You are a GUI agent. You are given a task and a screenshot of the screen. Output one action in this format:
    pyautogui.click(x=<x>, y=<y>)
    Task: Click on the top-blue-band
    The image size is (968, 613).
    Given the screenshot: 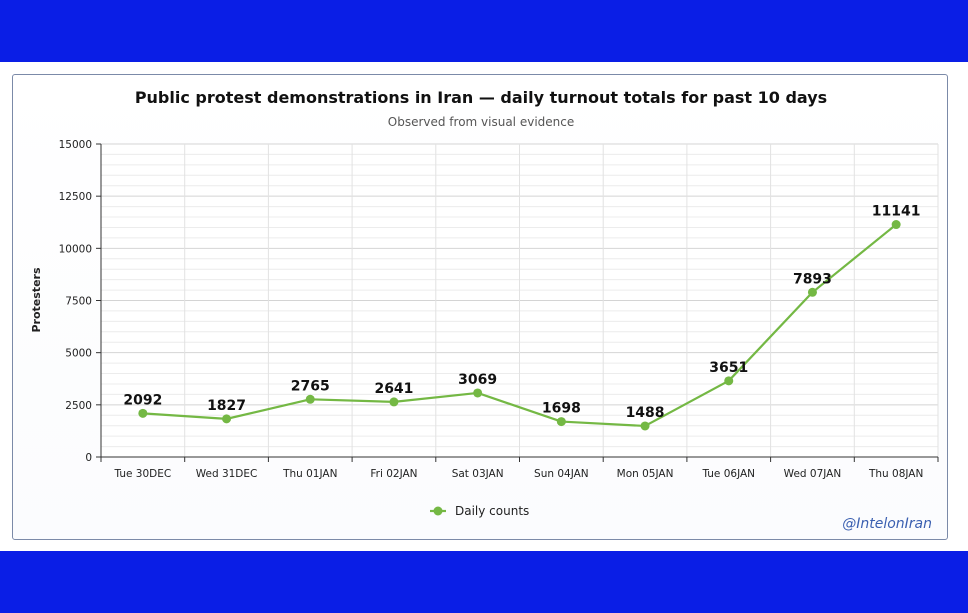 What is the action you would take?
    pyautogui.click(x=484, y=31)
    